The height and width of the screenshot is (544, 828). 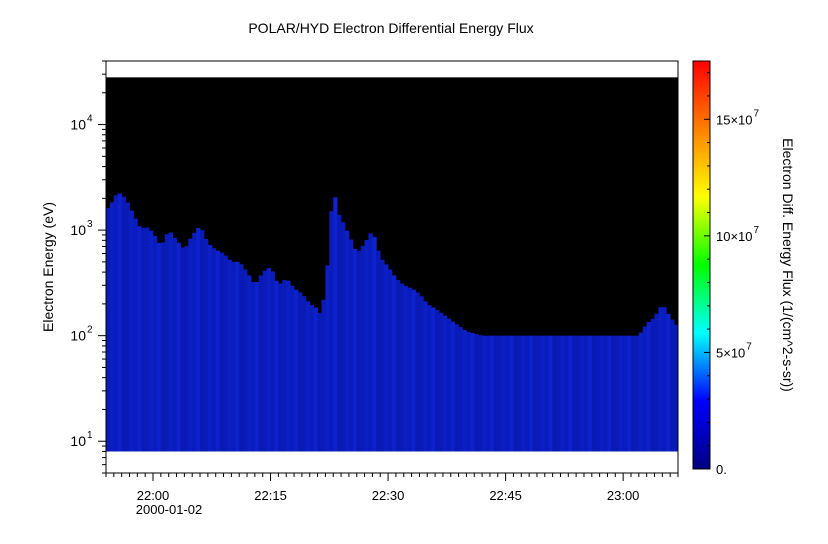 I want to click on y-axis-label: Electron Energy (eV), so click(x=48, y=267).